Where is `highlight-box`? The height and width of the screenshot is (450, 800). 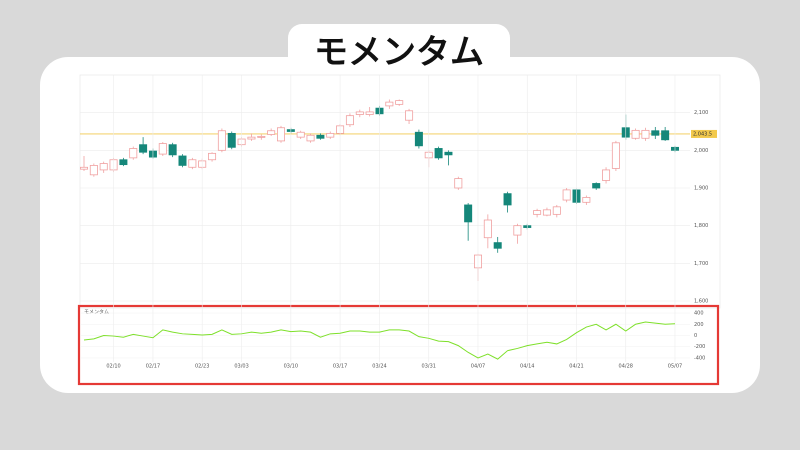
highlight-box is located at coordinates (398, 345).